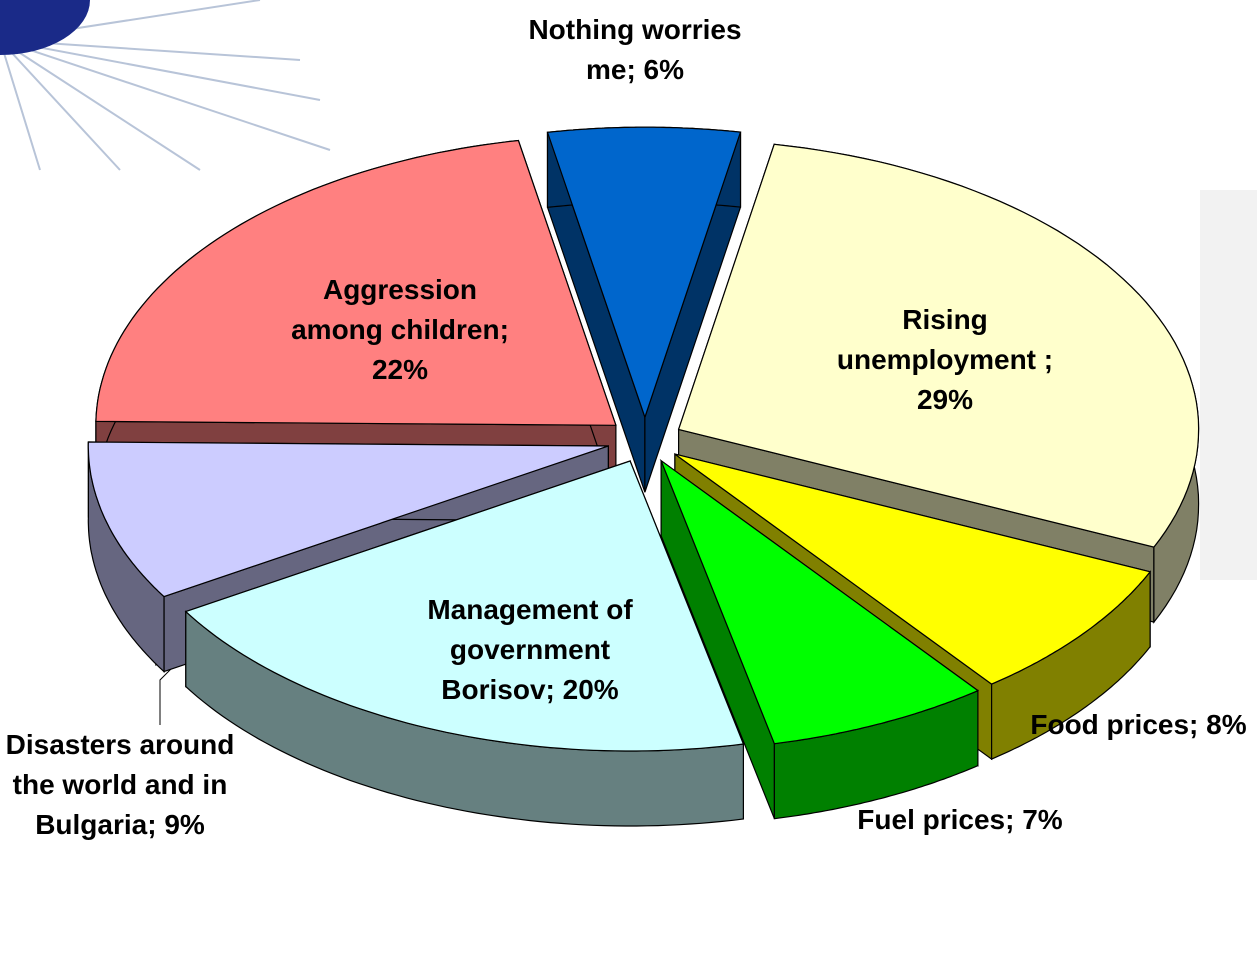 Image resolution: width=1257 pixels, height=964 pixels. Describe the element at coordinates (165, 85) in the screenshot. I see `logo-decoration` at that location.